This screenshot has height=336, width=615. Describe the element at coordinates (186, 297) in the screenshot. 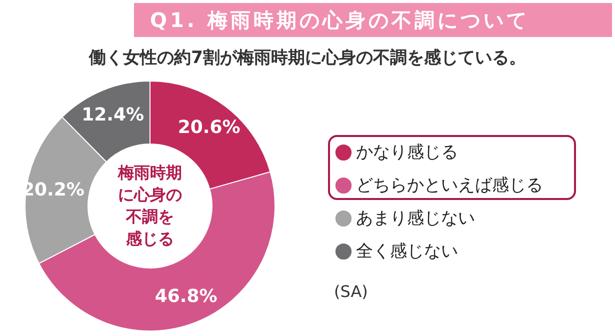

I see `data-label: 46.8%` at that location.